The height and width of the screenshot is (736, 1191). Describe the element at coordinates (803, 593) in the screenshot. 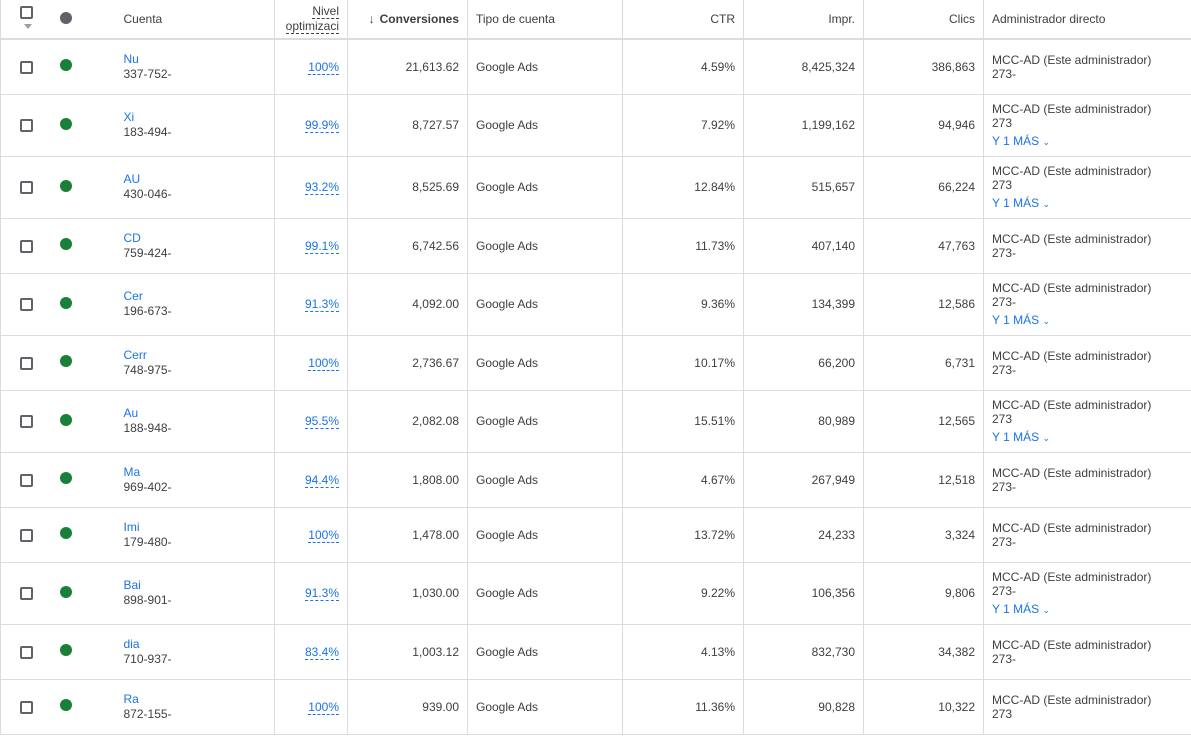

I see `impressions-cell: 106,356` at that location.